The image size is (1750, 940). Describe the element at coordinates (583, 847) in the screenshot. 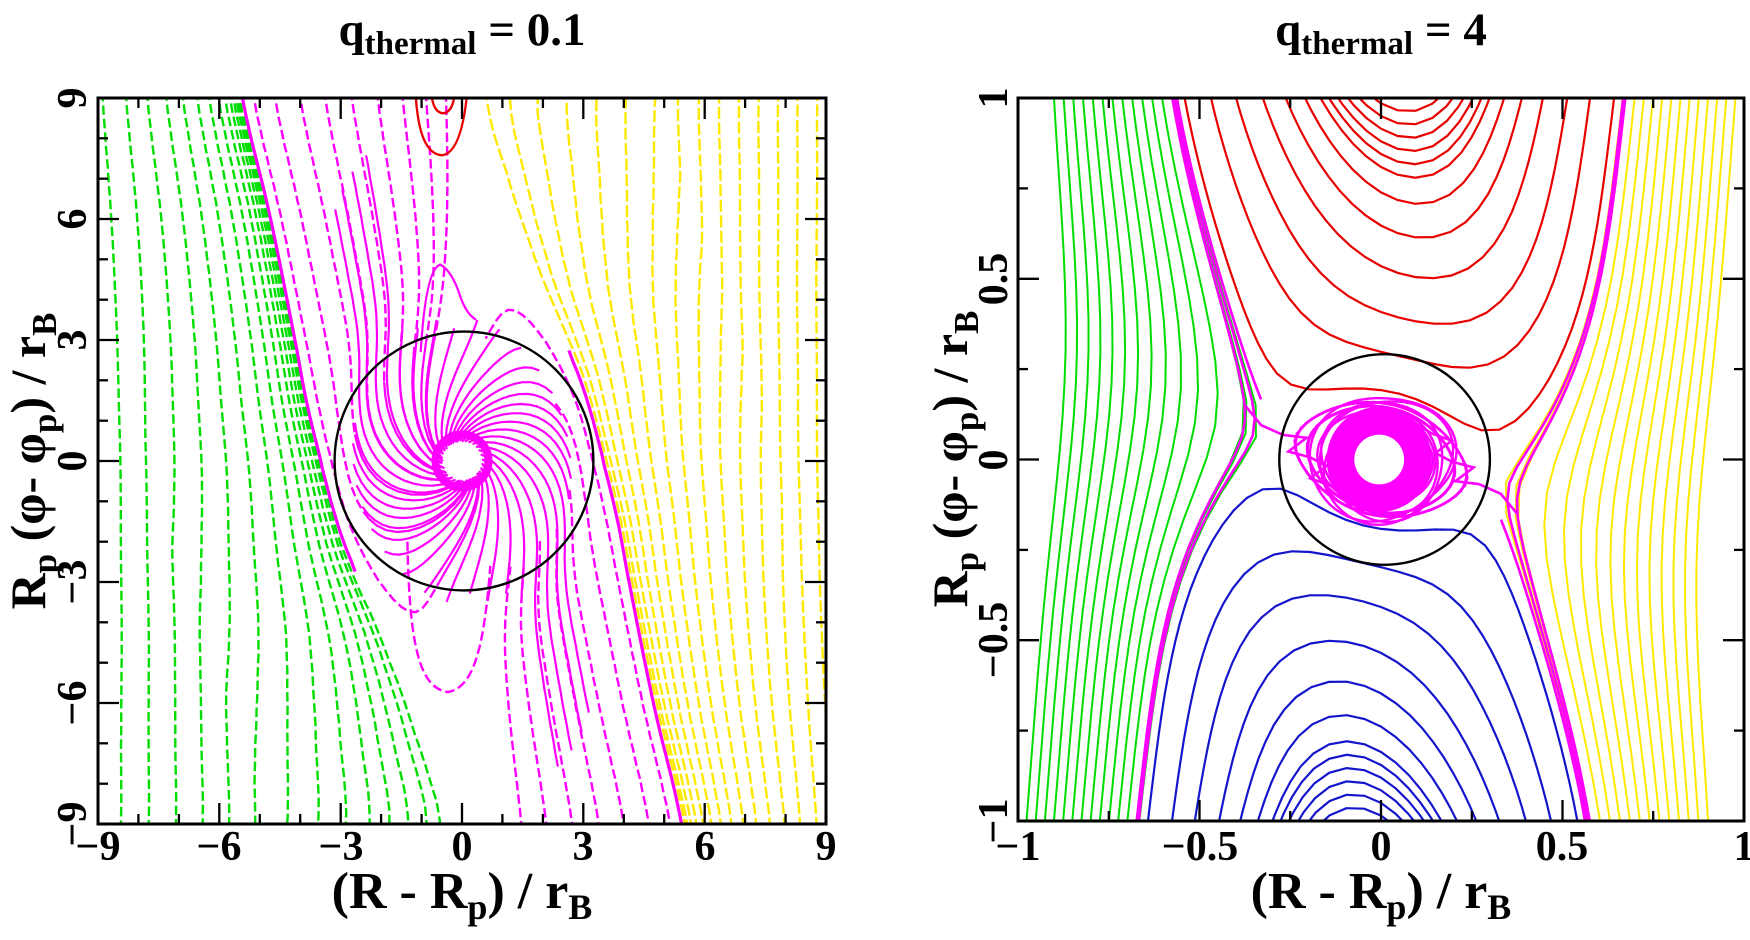

I see `svg-text: 3` at that location.